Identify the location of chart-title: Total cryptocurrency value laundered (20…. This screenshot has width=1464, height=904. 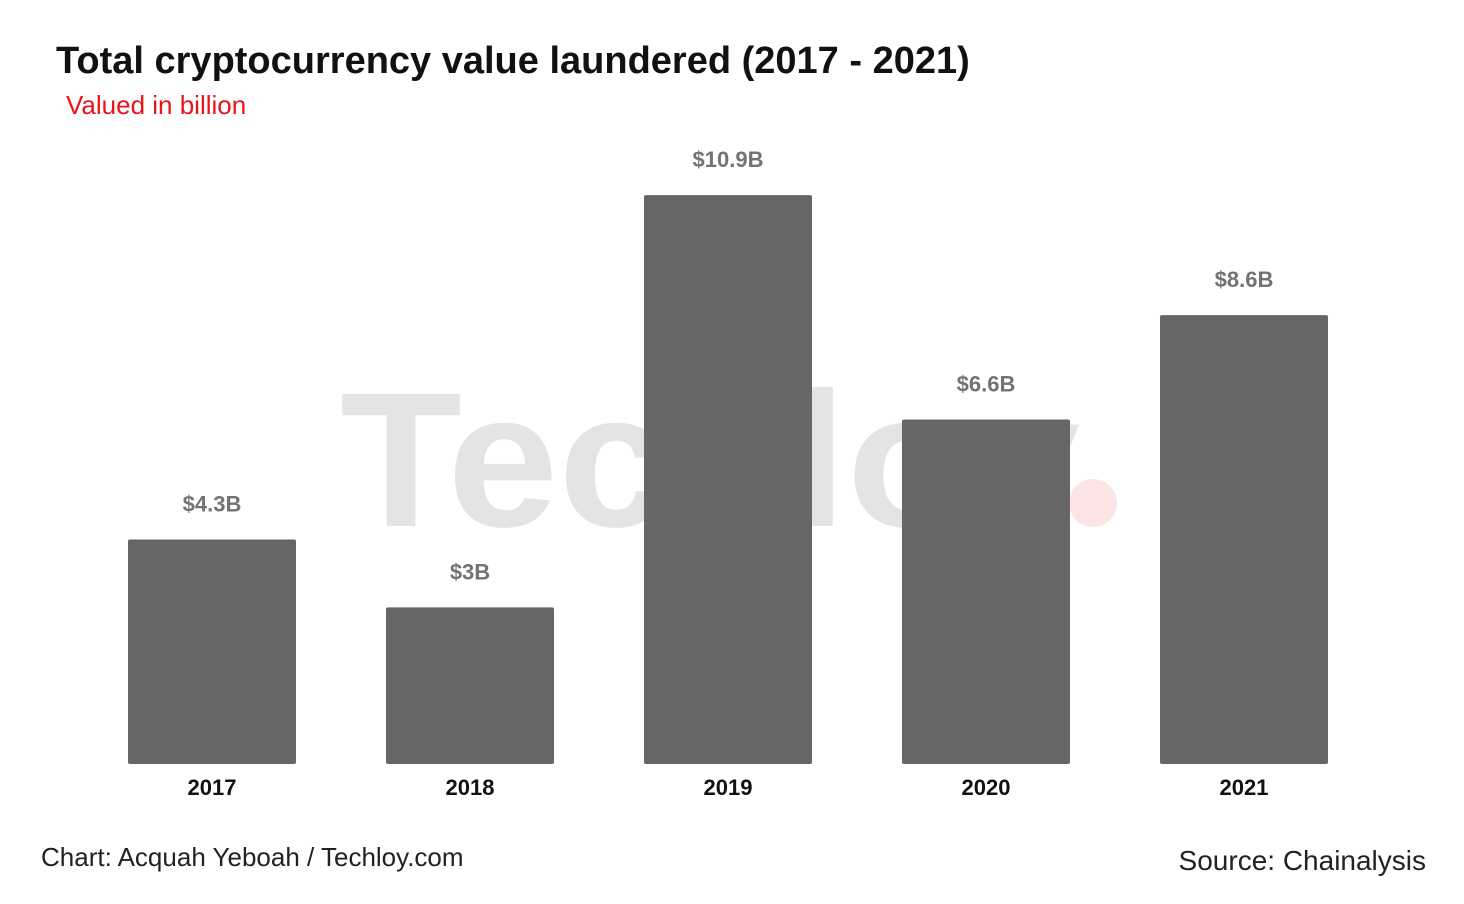
(513, 61).